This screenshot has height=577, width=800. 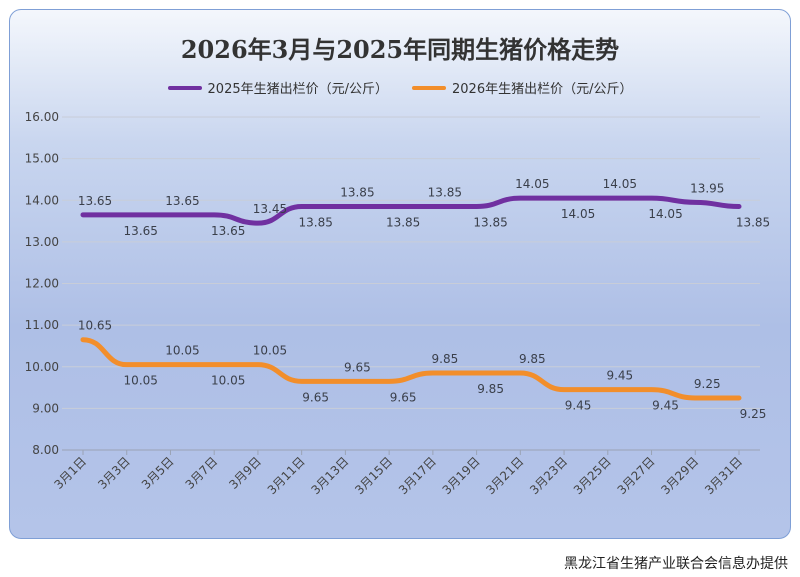 What do you see at coordinates (45, 450) in the screenshot?
I see `y-tick-label: 8.00` at bounding box center [45, 450].